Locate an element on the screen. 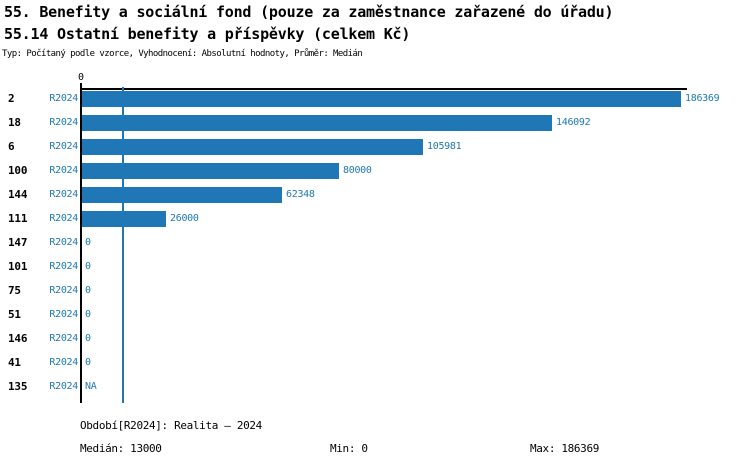 The width and height of the screenshot is (750, 464). row-id-label: 75 is located at coordinates (14, 290).